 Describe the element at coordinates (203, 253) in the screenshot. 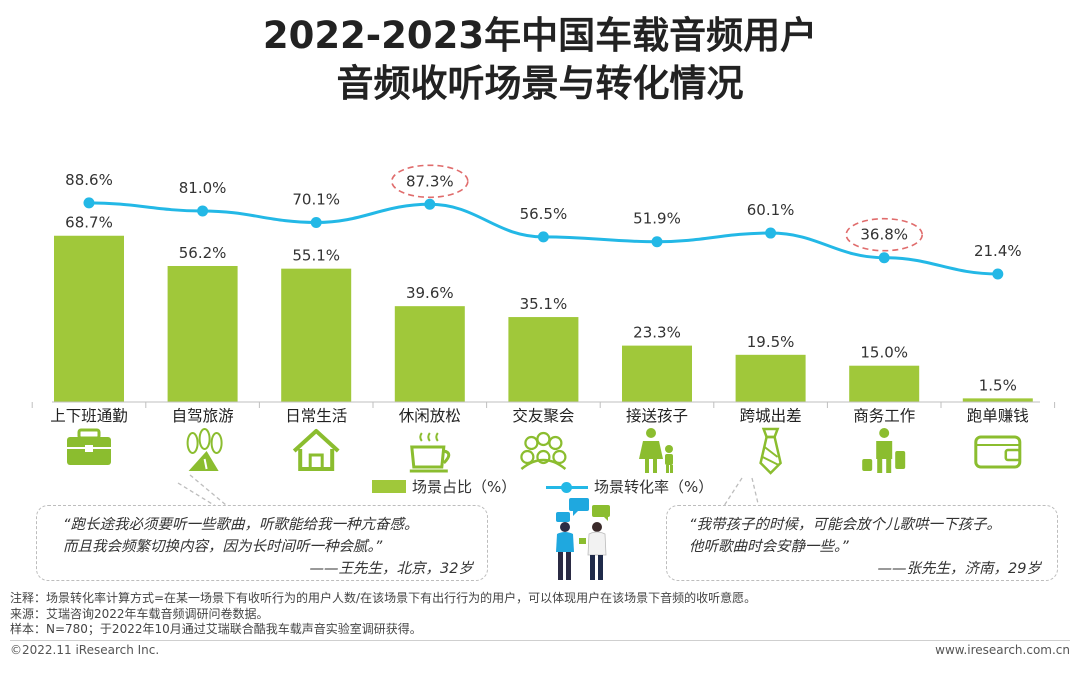

I see `bar-value-label-1: 56.2%` at that location.